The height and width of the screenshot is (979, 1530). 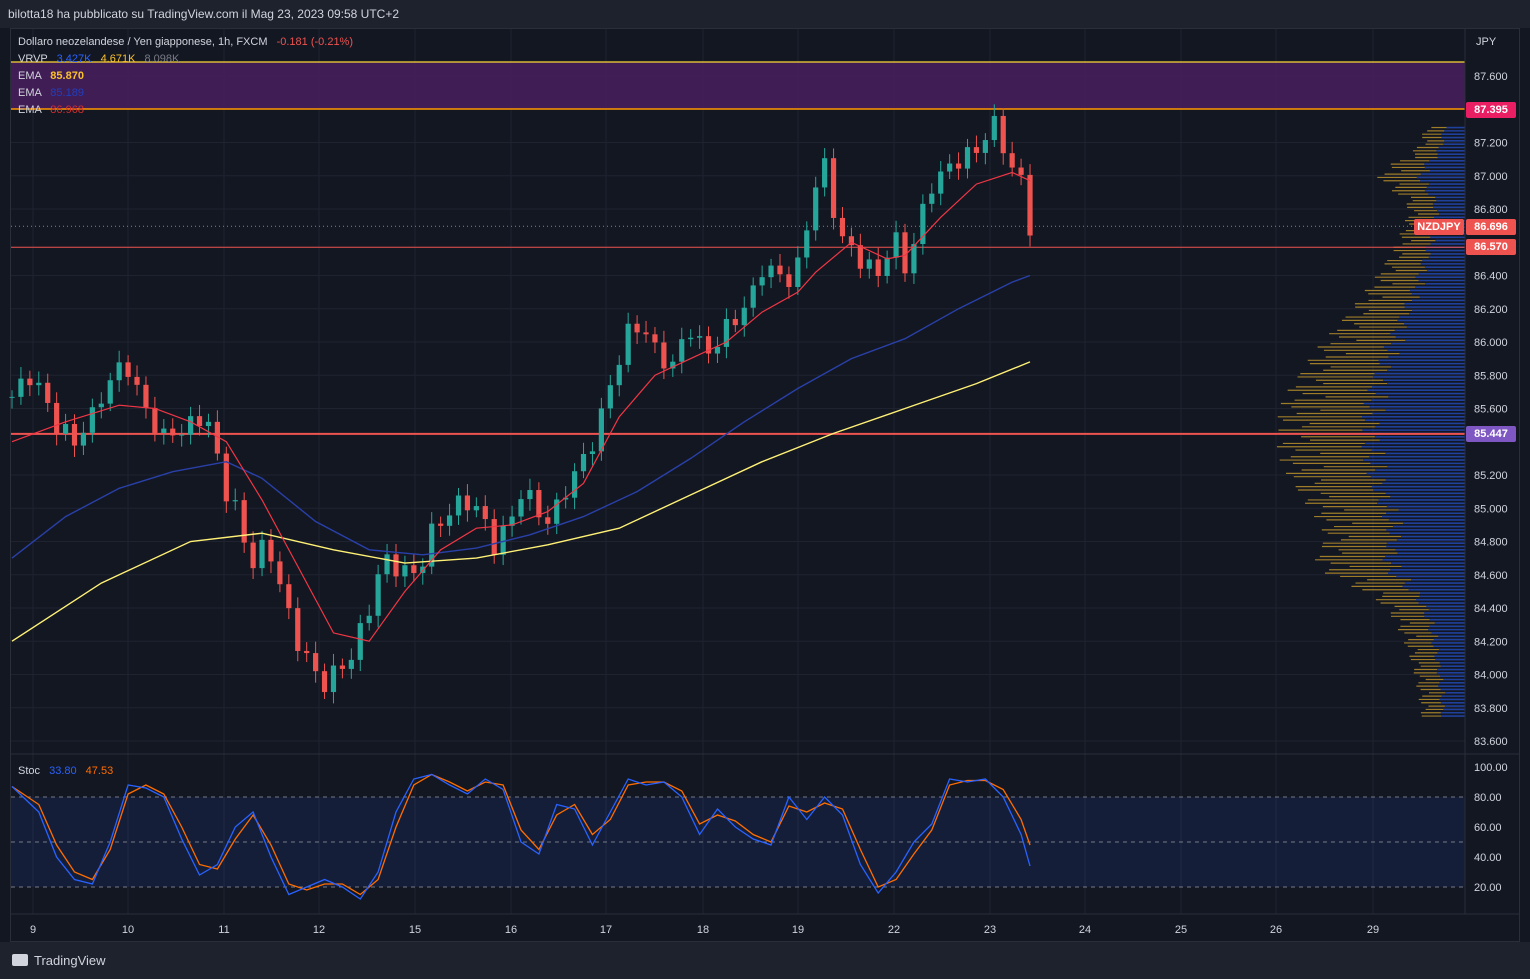 I want to click on price-tick-label: 87.600, so click(x=1491, y=77).